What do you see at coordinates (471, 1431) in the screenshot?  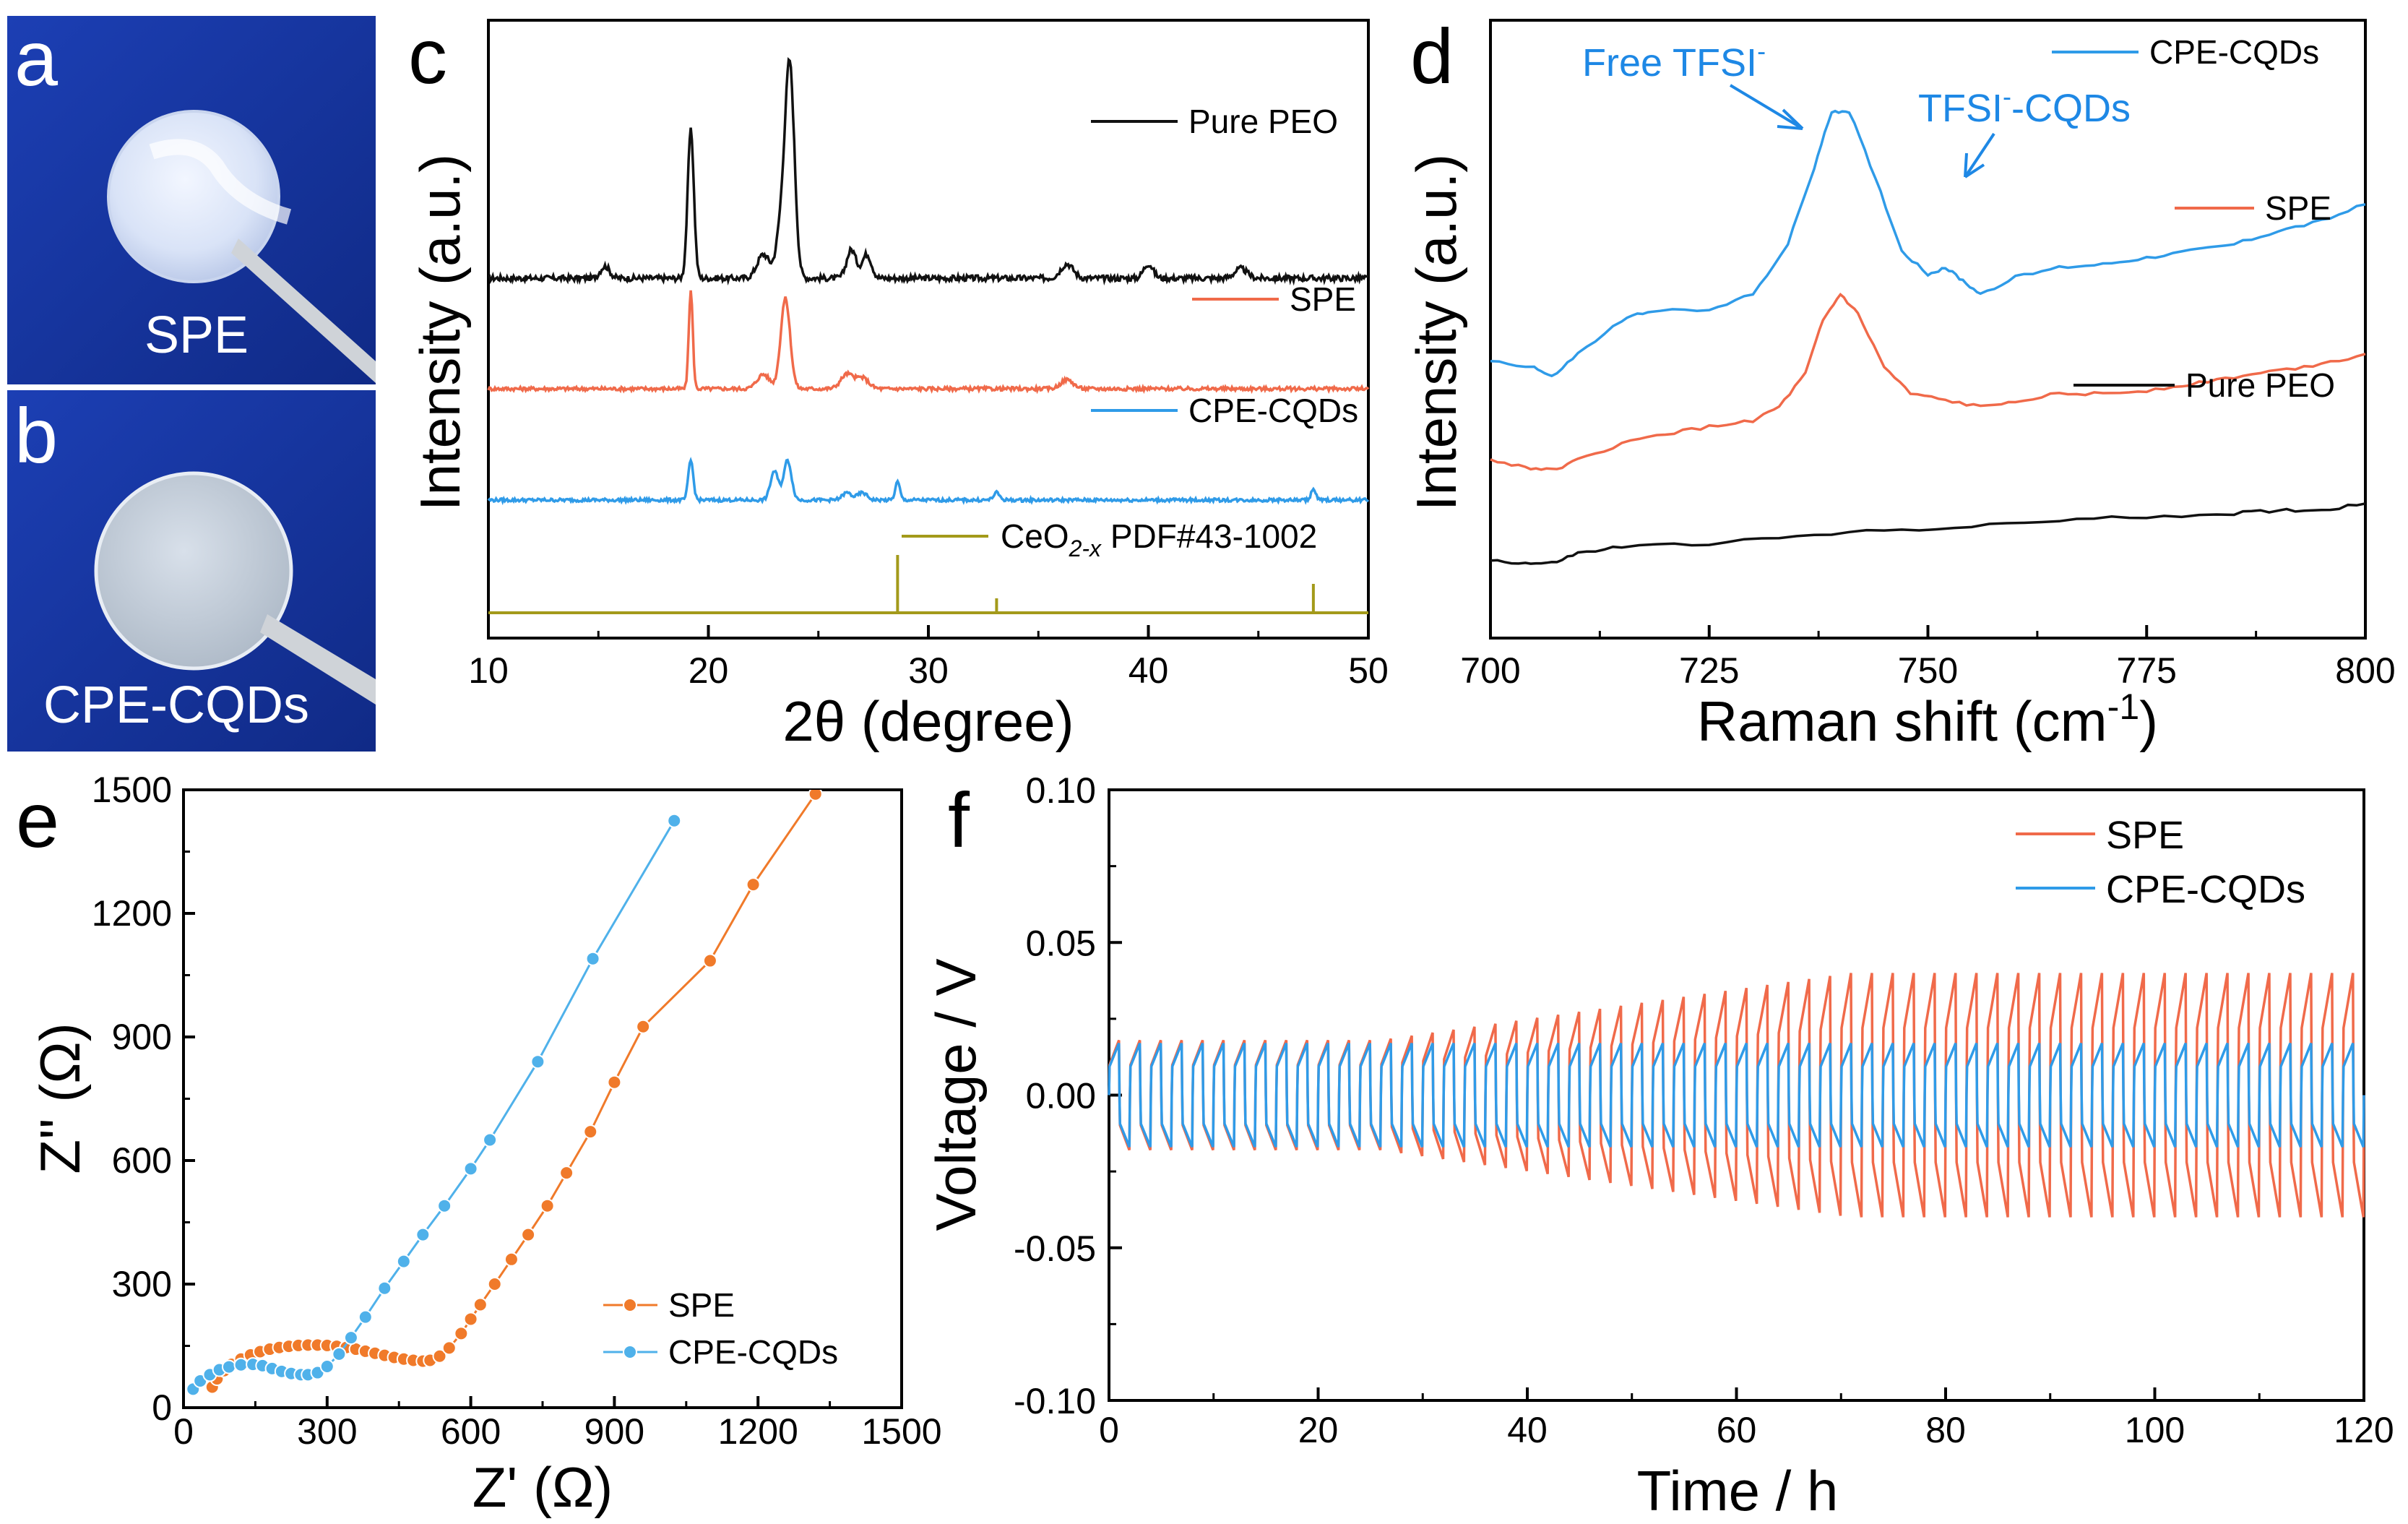 I see `x-tick-label-600: 600` at bounding box center [471, 1431].